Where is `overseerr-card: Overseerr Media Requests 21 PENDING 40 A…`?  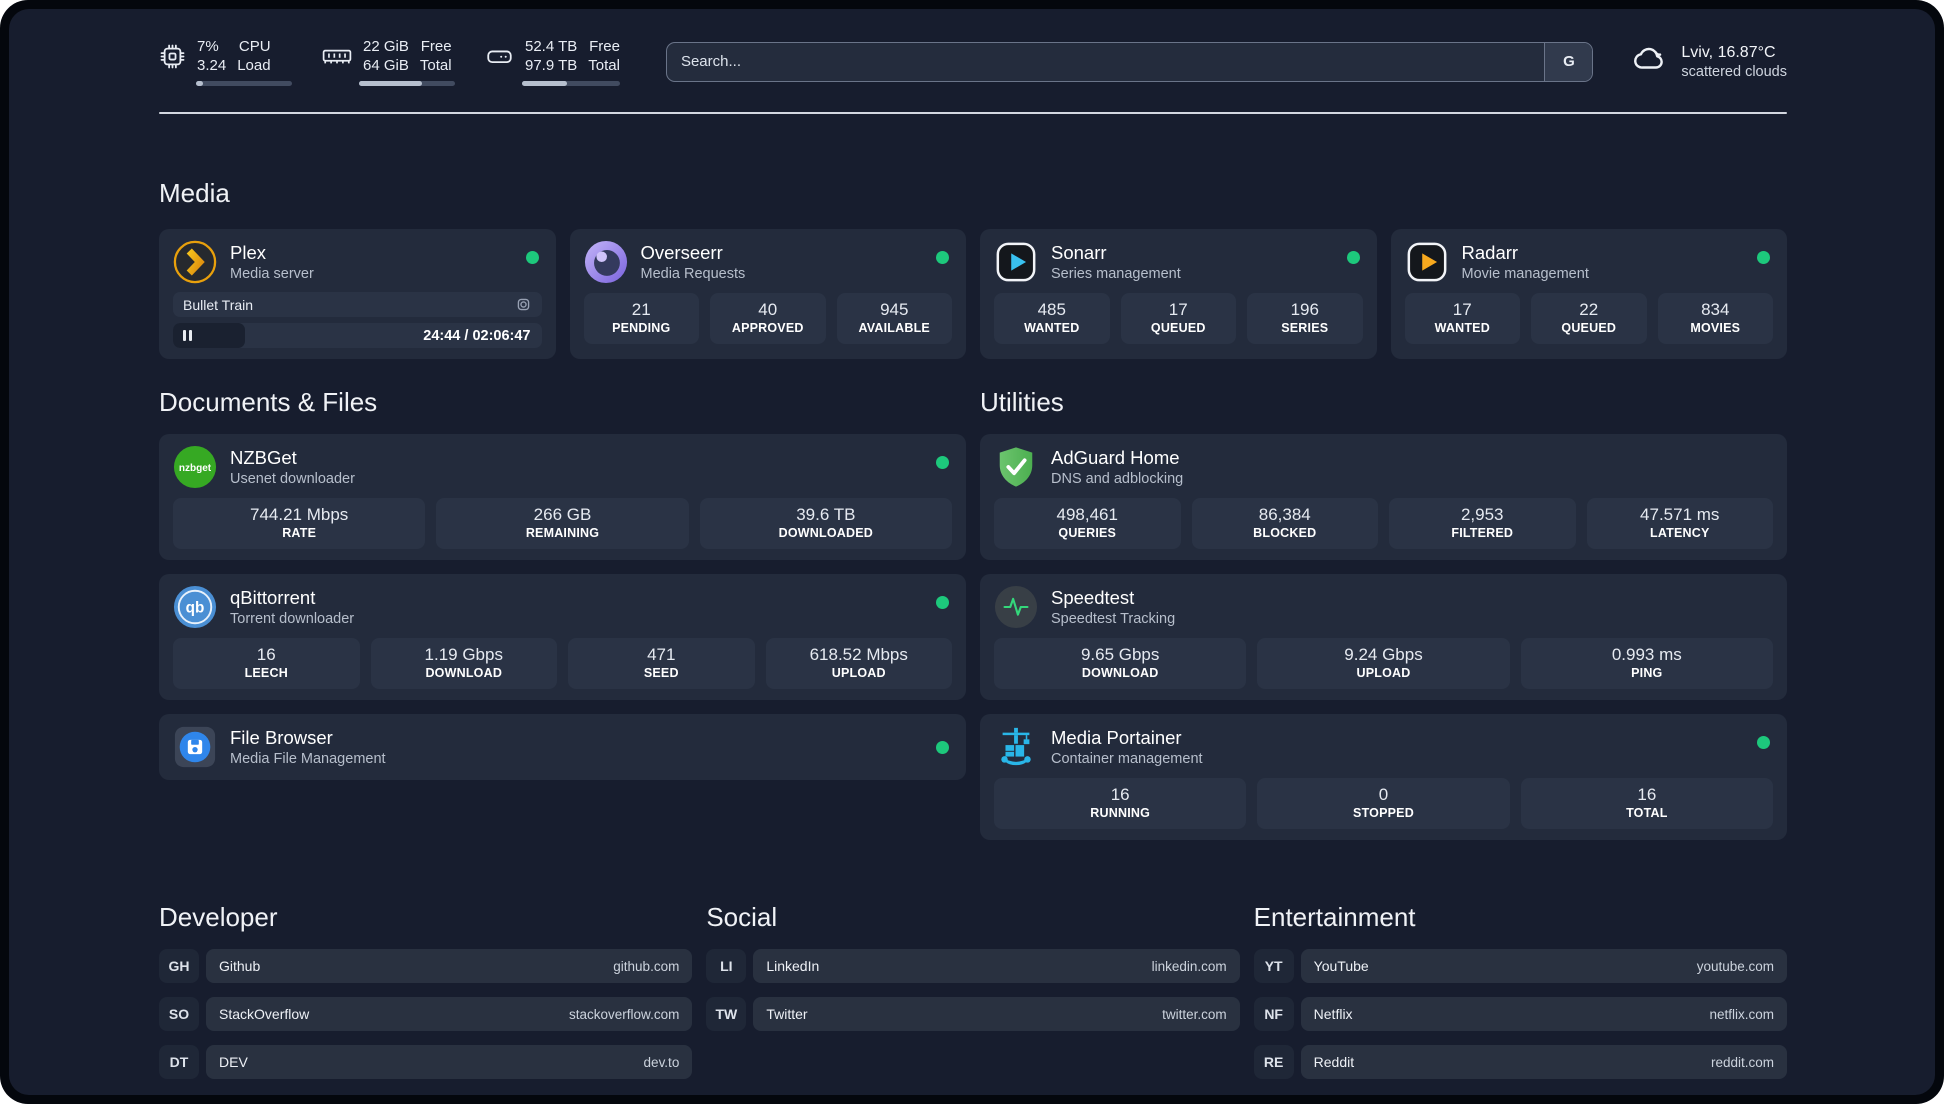
overseerr-card: Overseerr Media Requests 21 PENDING 40 A… is located at coordinates (767, 294).